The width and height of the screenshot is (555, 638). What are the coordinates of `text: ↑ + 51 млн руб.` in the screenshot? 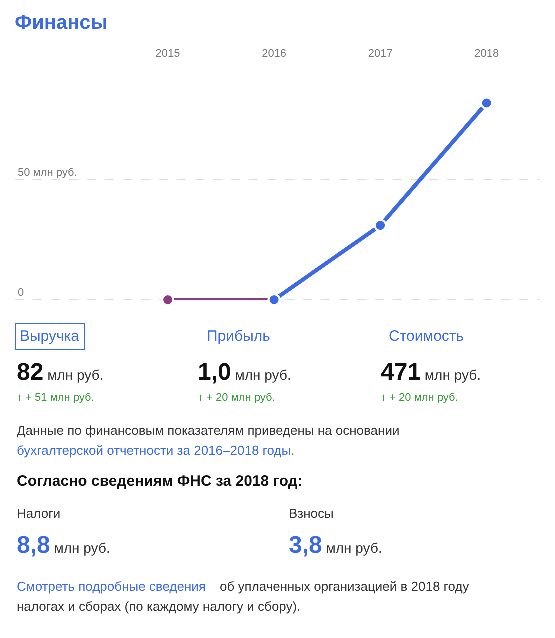 It's located at (55, 398).